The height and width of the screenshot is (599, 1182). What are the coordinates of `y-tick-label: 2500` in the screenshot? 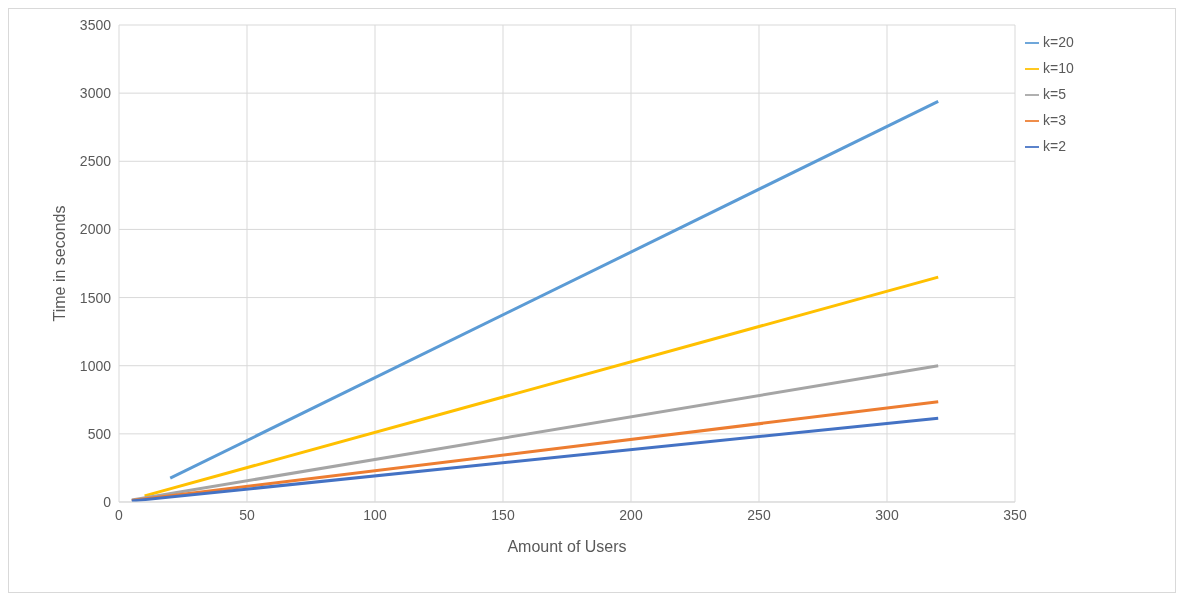 It's located at (95, 161).